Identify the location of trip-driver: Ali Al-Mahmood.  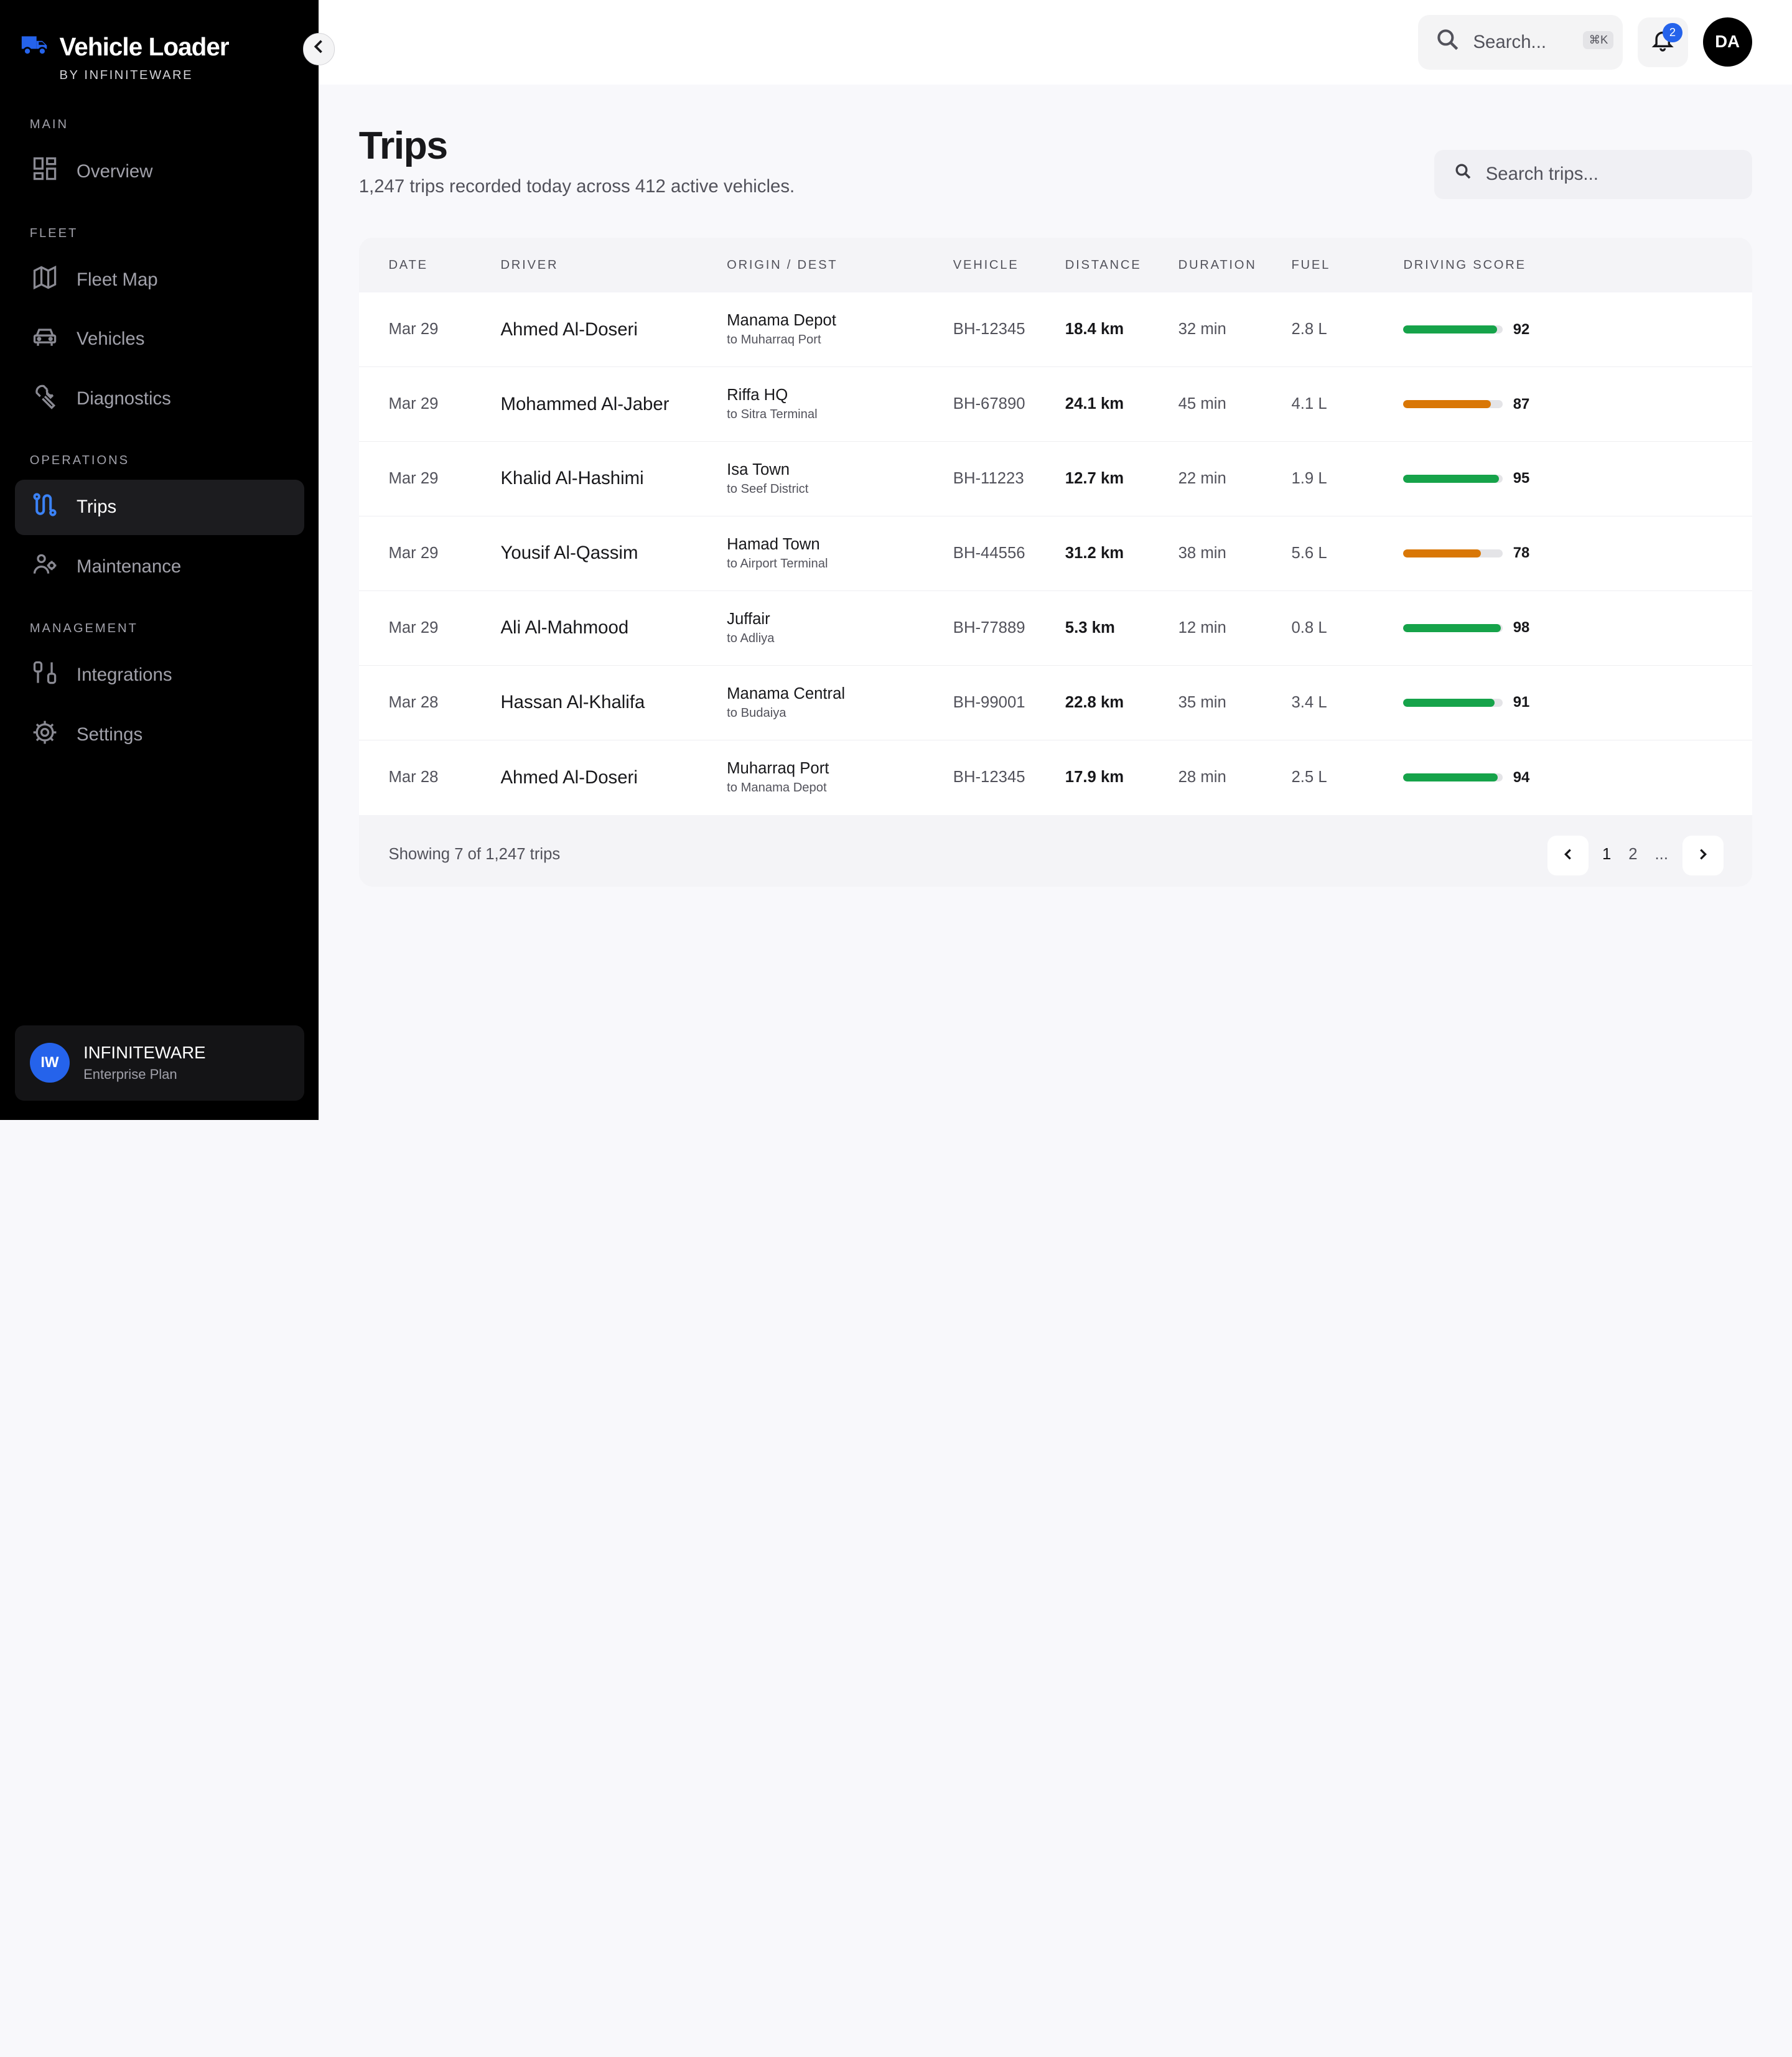
(564, 627).